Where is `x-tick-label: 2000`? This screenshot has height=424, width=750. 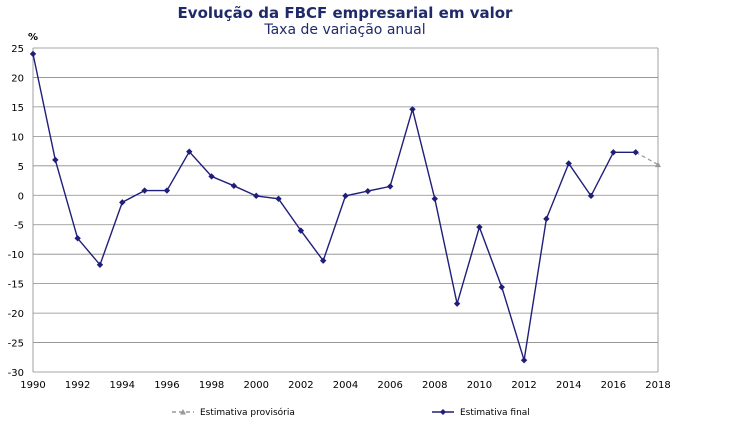 x-tick-label: 2000 is located at coordinates (255, 385).